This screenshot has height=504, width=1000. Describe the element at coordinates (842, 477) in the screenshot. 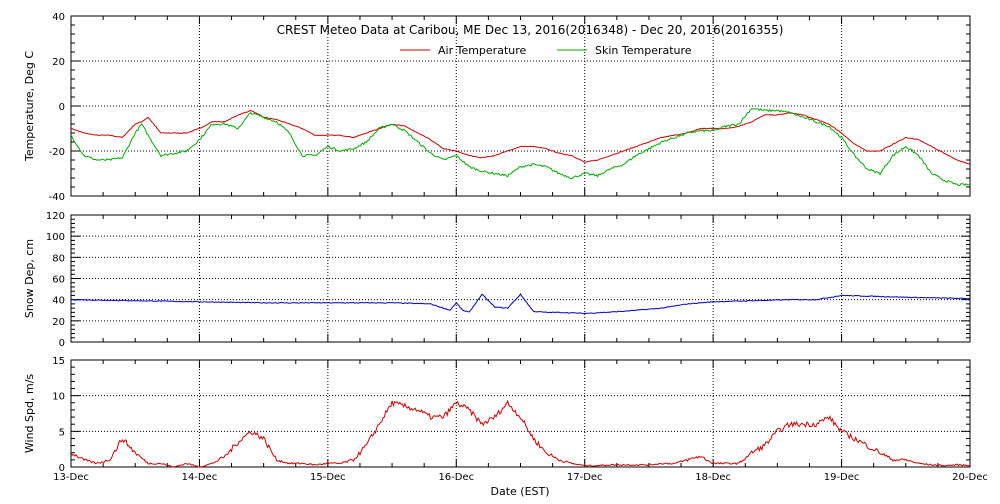

I see `x-tick-label: 19-Dec` at that location.